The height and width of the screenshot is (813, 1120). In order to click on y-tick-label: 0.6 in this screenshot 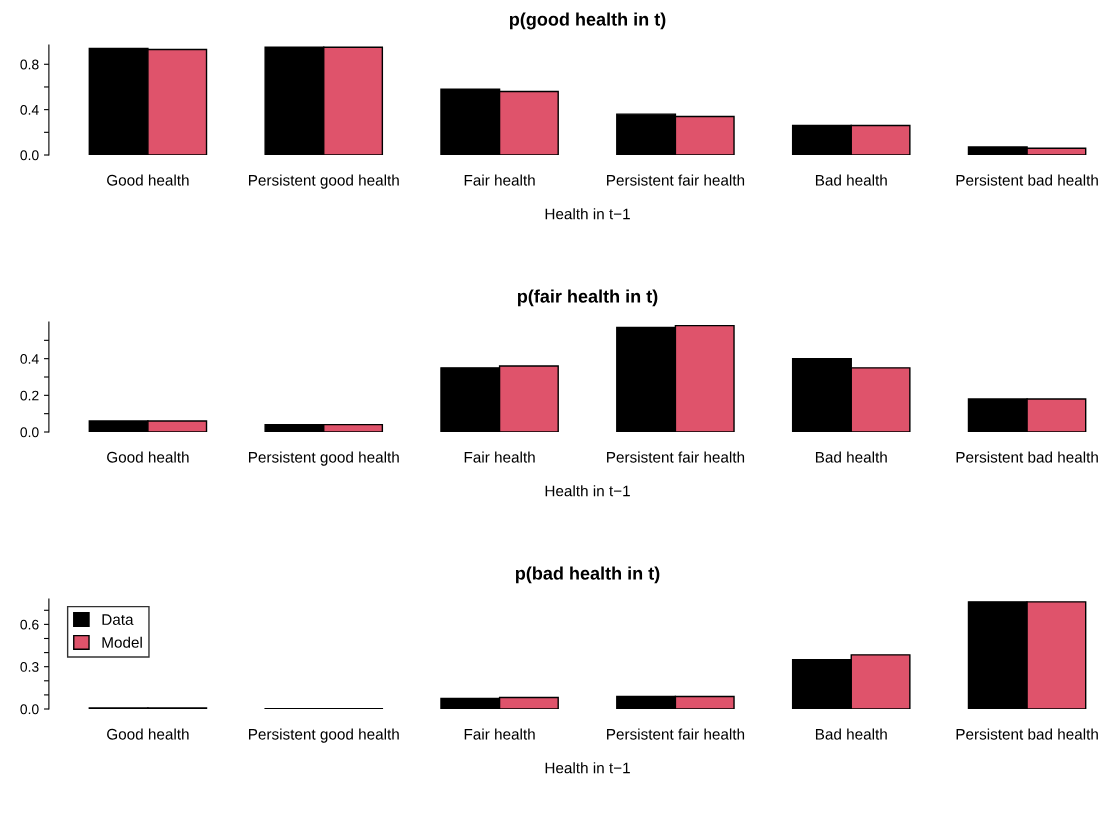, I will do `click(29, 624)`.